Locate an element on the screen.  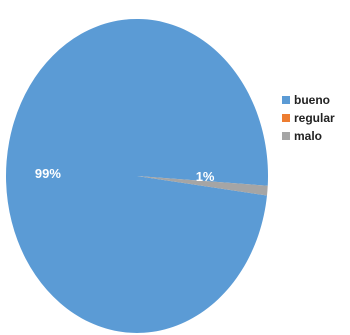
legend-item-regular: regular is located at coordinates (308, 118).